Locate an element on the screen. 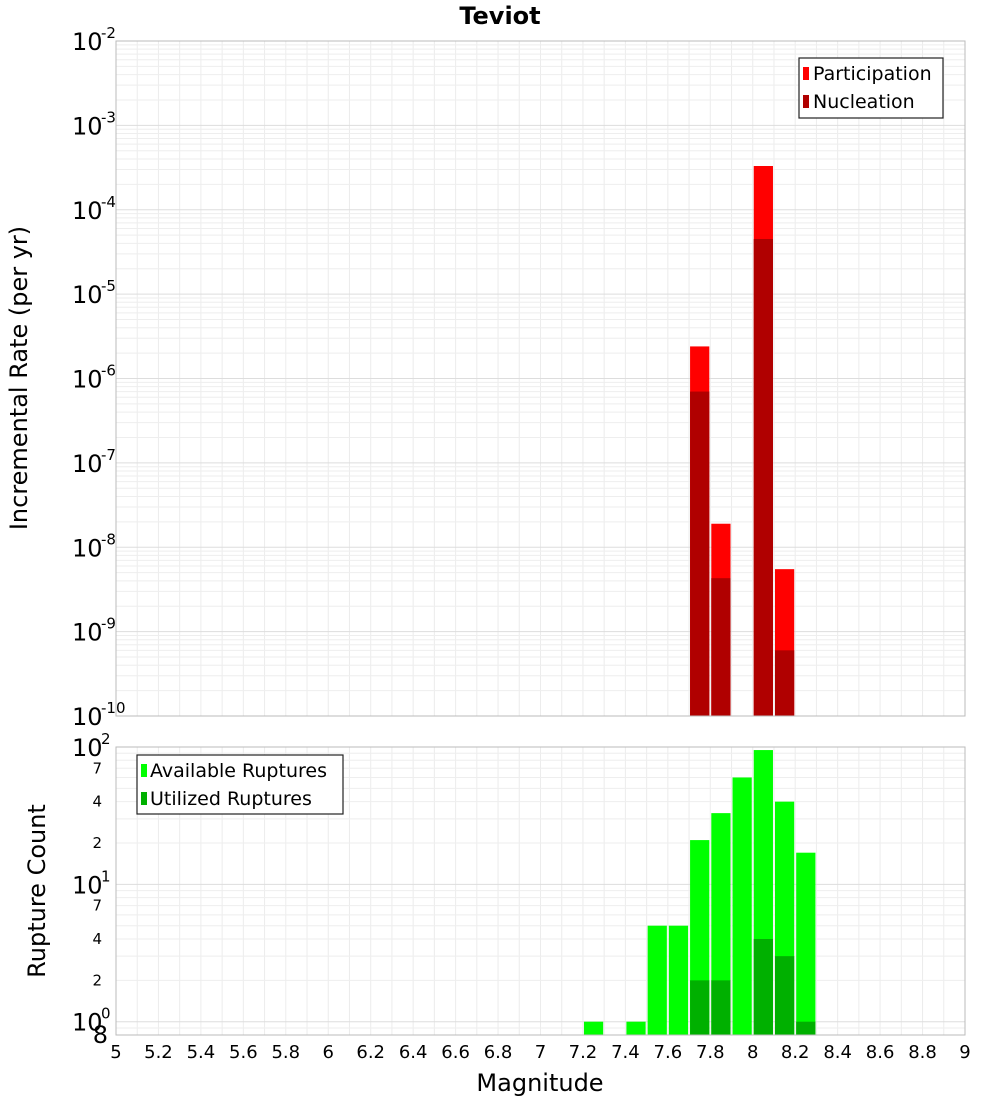  legend-label-available: Available Ruptures is located at coordinates (238, 771).